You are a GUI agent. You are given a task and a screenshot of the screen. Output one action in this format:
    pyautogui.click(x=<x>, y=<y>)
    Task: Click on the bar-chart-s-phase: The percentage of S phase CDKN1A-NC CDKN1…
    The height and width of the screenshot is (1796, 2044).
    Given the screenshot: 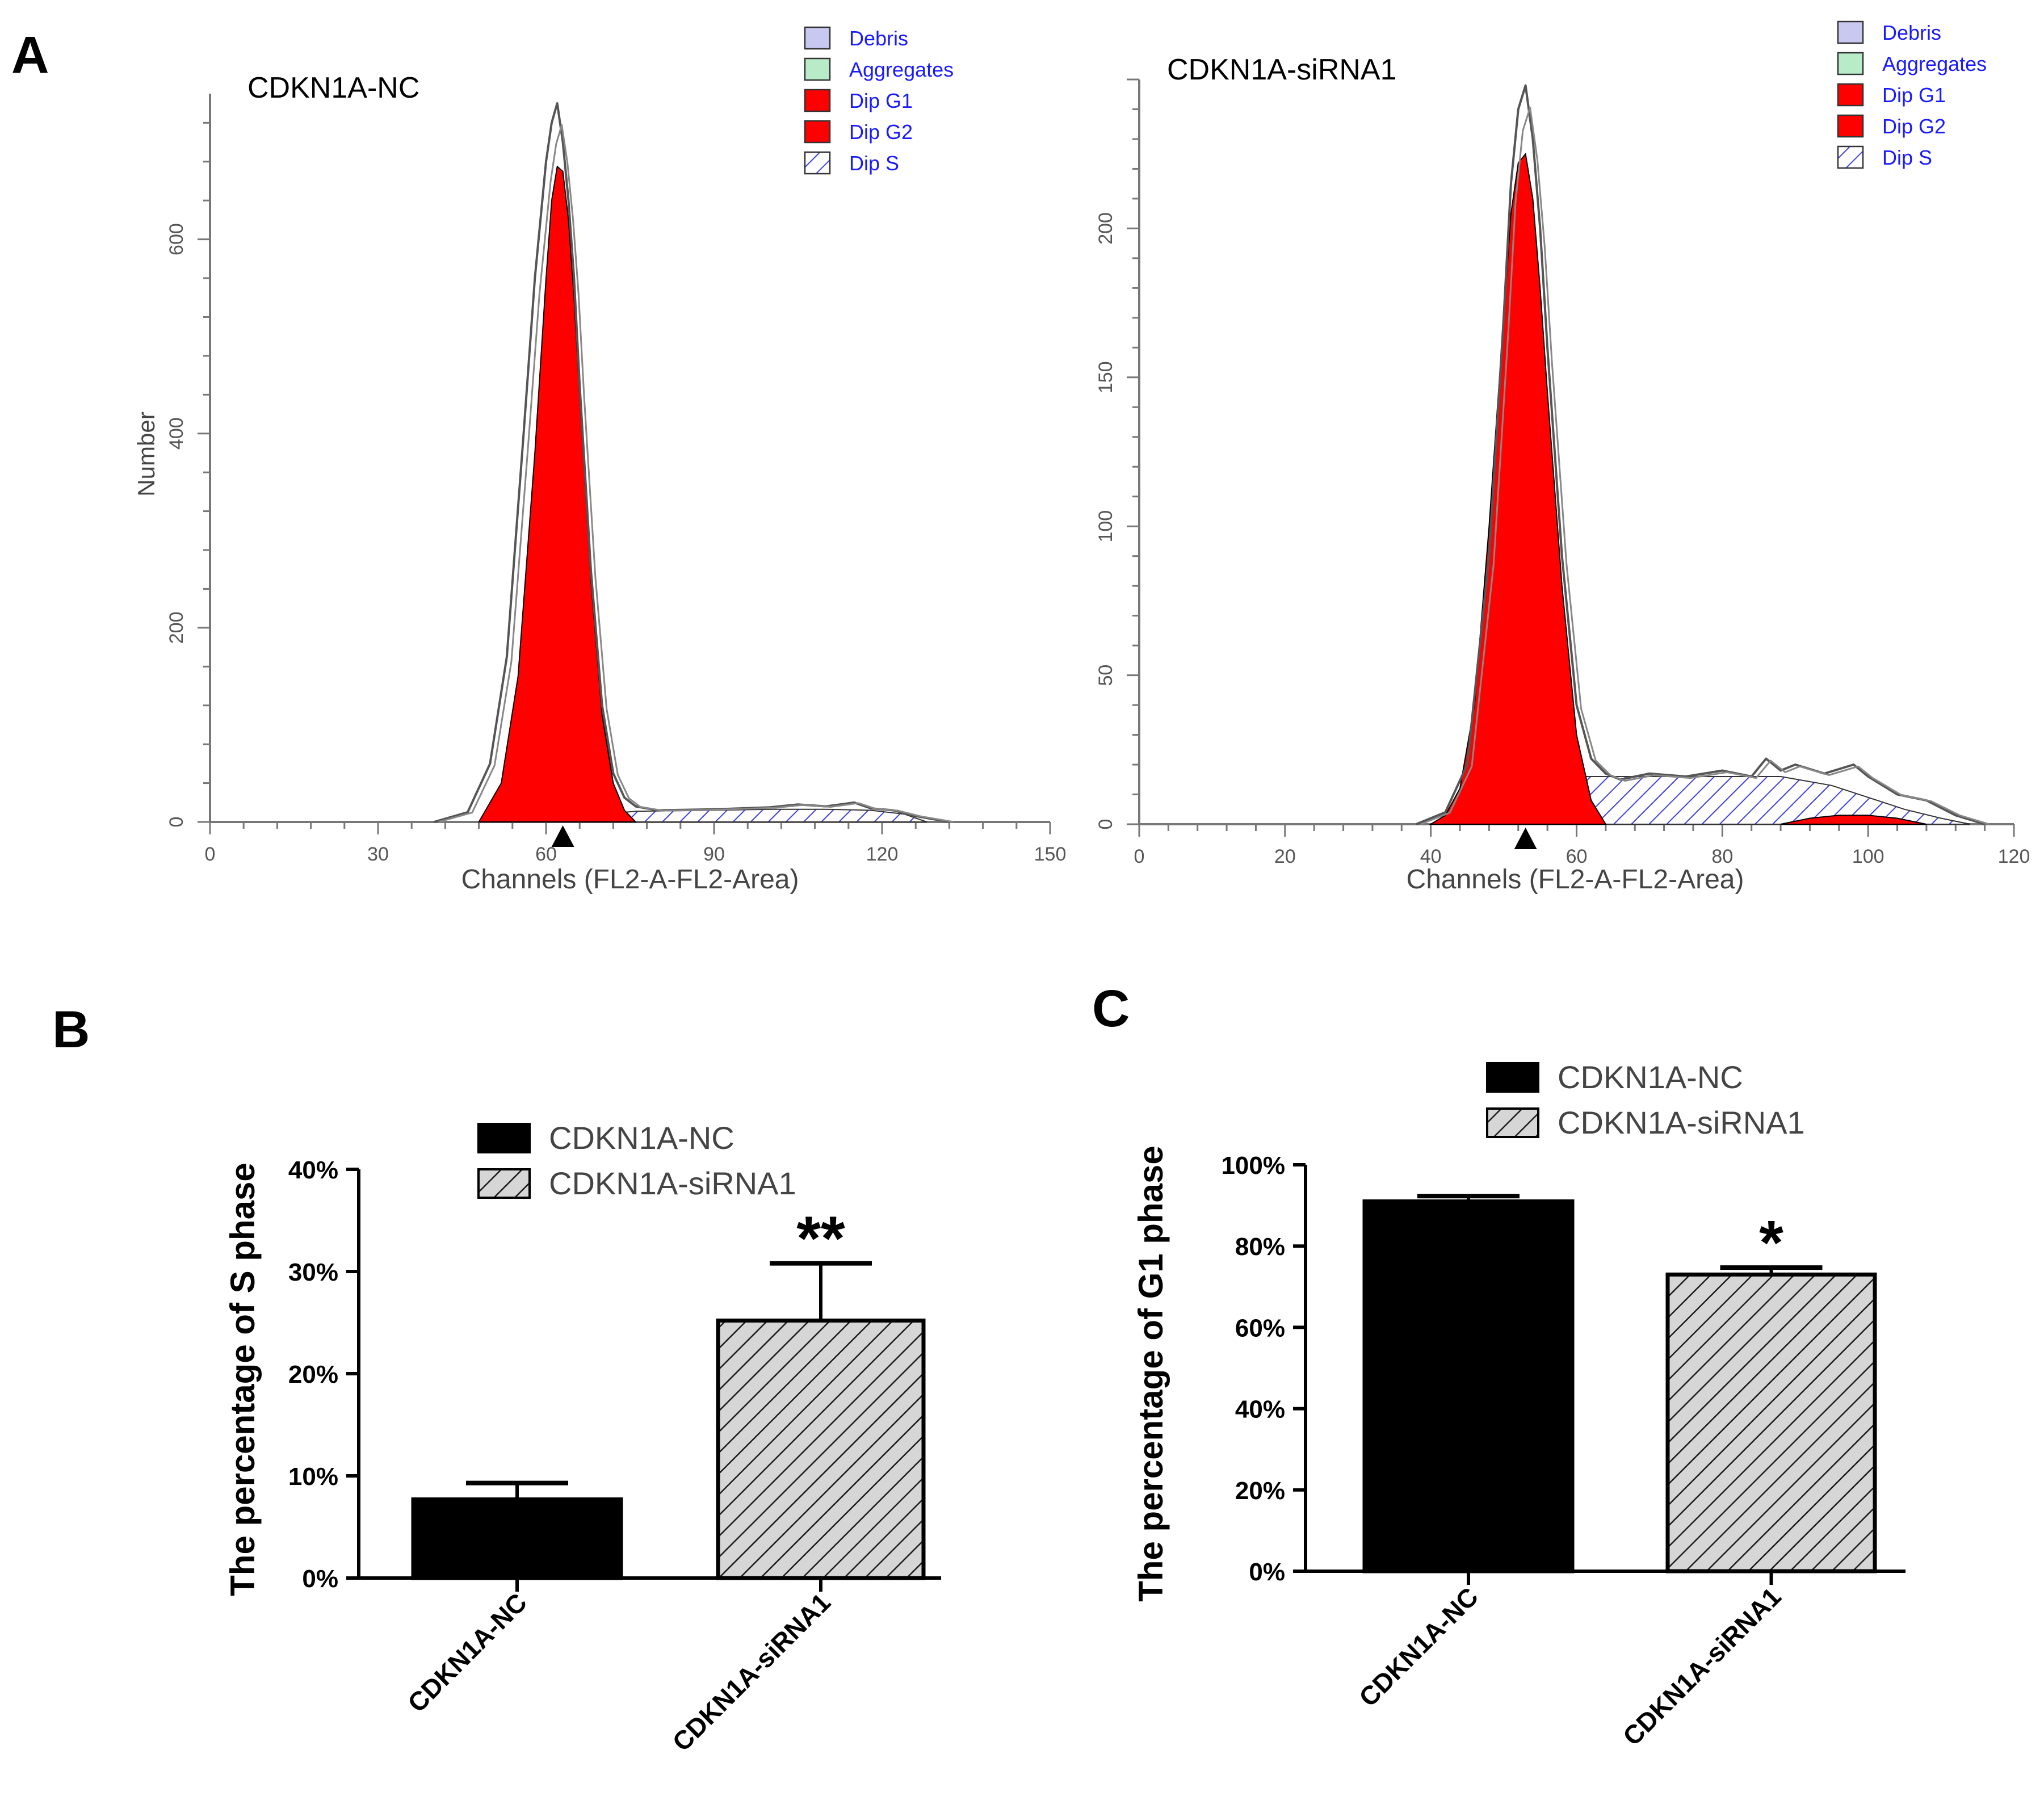 What is the action you would take?
    pyautogui.click(x=583, y=1439)
    